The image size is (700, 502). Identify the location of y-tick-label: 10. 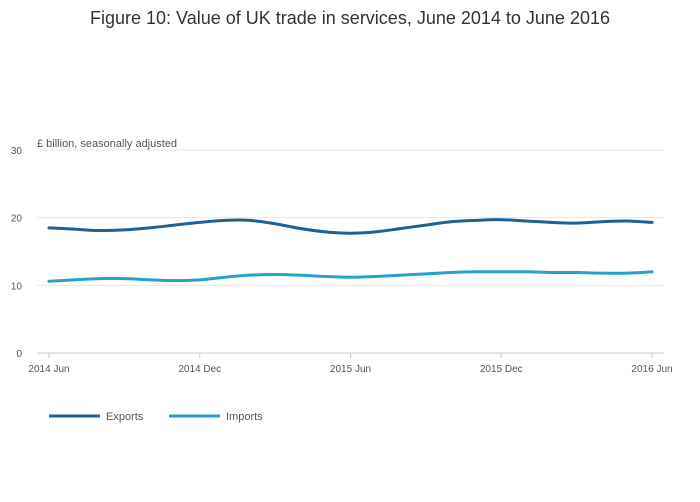
(17, 286).